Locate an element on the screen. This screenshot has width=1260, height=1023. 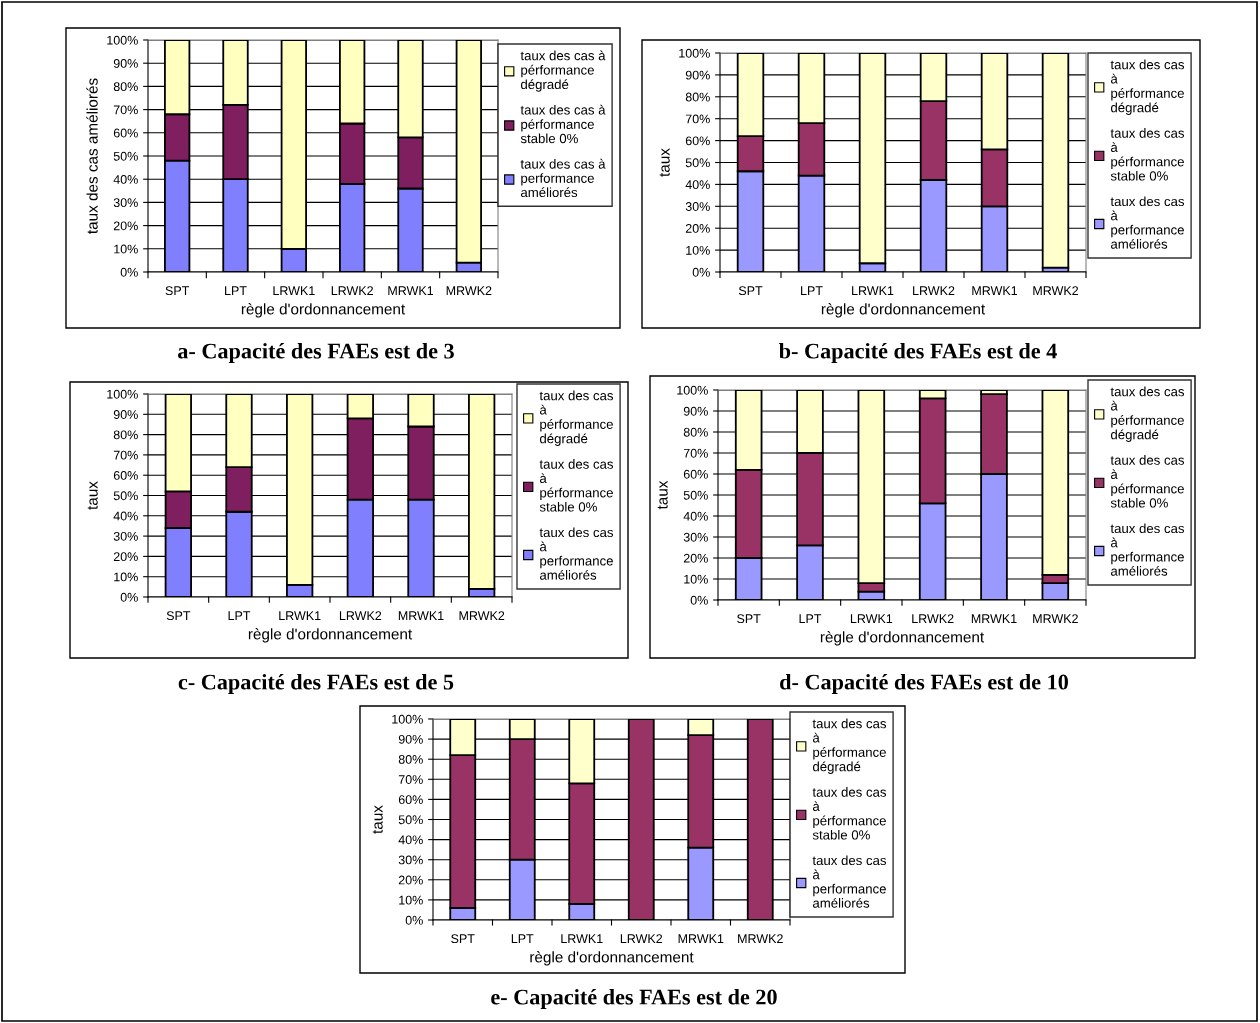
text: a- Capacité des FAEs est de 3 is located at coordinates (316, 353).